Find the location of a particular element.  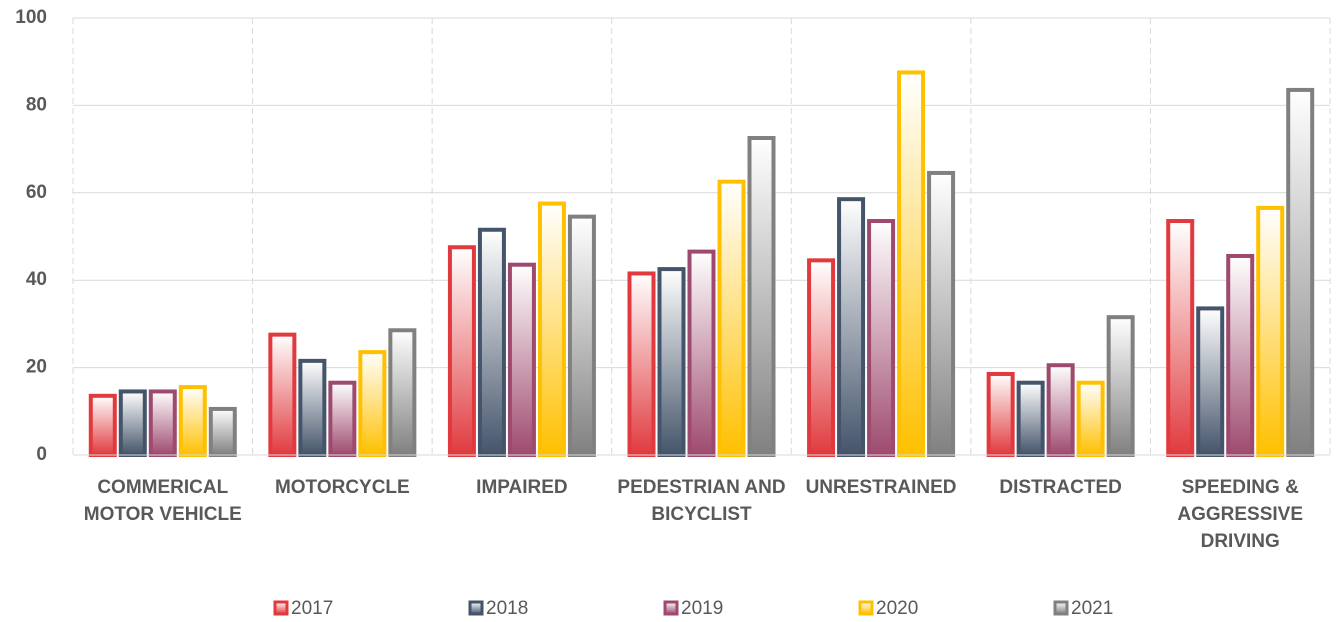

legend-label: 2020 is located at coordinates (897, 608).